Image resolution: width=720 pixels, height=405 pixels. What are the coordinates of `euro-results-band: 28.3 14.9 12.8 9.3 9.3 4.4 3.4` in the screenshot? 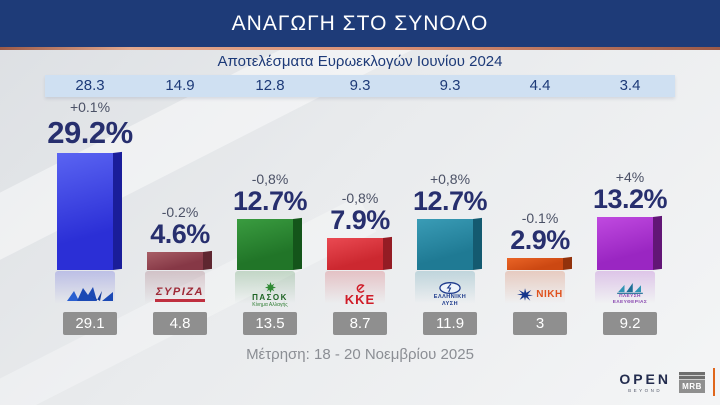 It's located at (360, 86).